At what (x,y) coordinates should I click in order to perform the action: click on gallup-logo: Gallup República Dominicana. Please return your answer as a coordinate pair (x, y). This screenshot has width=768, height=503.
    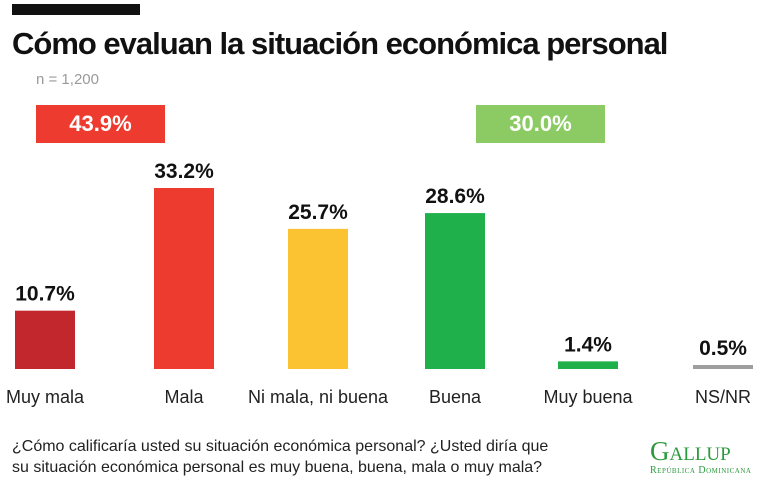
    Looking at the image, I should click on (705, 456).